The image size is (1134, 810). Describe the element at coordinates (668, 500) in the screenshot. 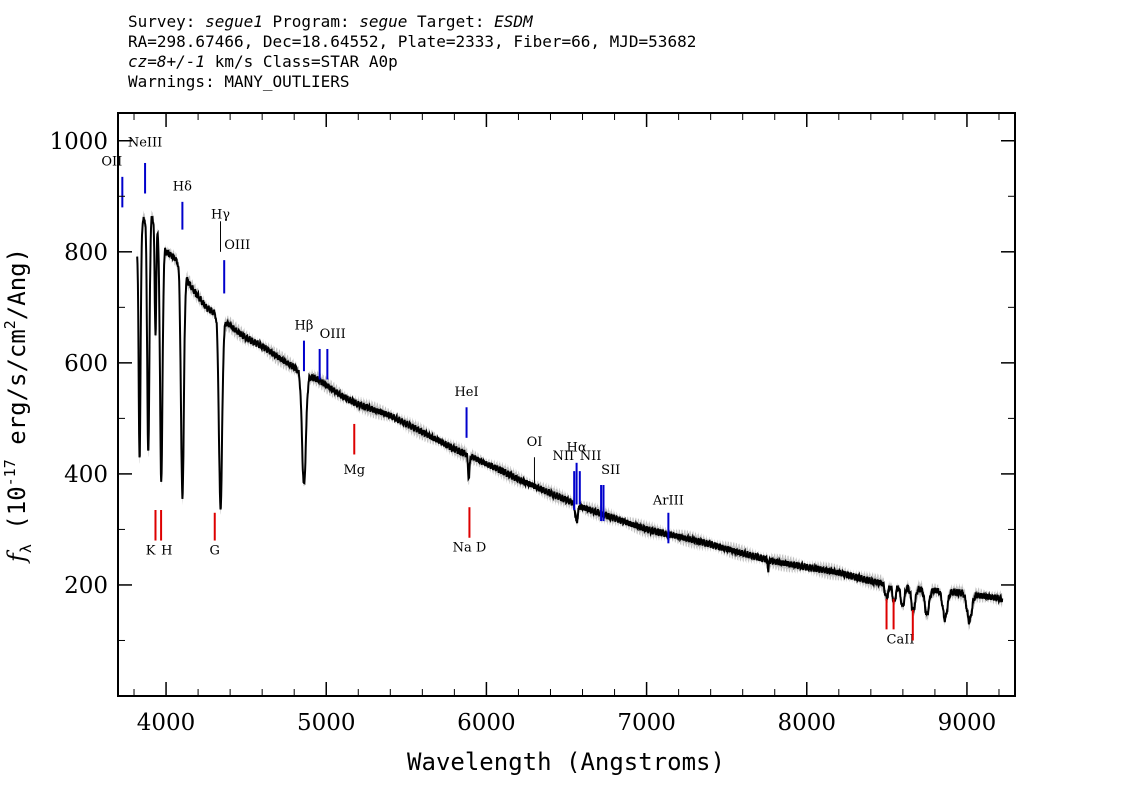

I see `line-marker-label-15: ArIII` at that location.